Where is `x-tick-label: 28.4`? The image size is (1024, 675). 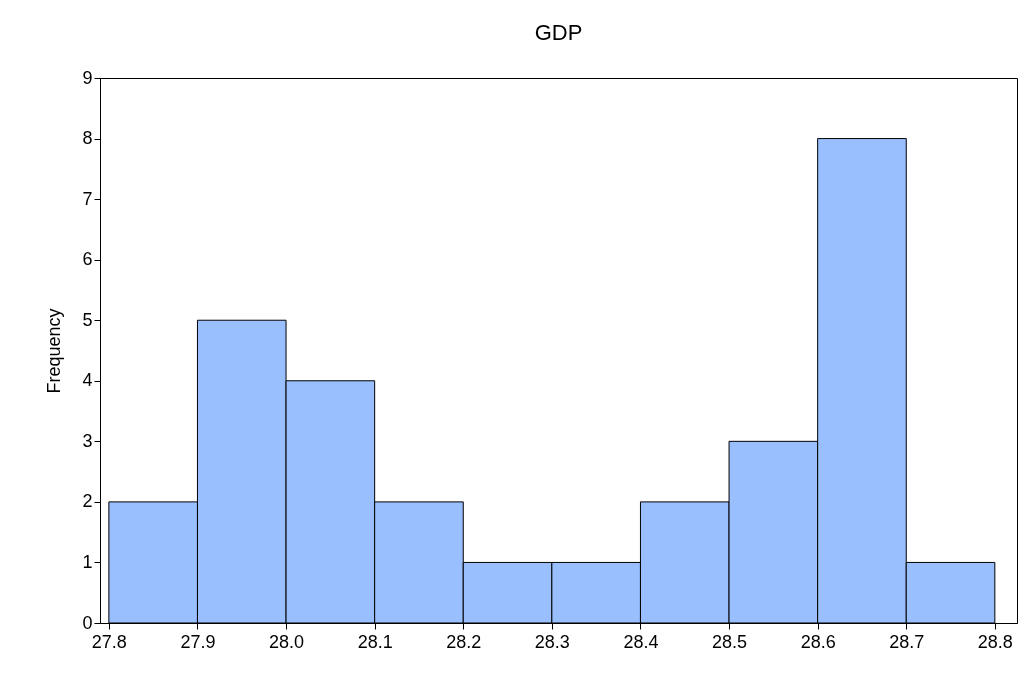
x-tick-label: 28.4 is located at coordinates (641, 641).